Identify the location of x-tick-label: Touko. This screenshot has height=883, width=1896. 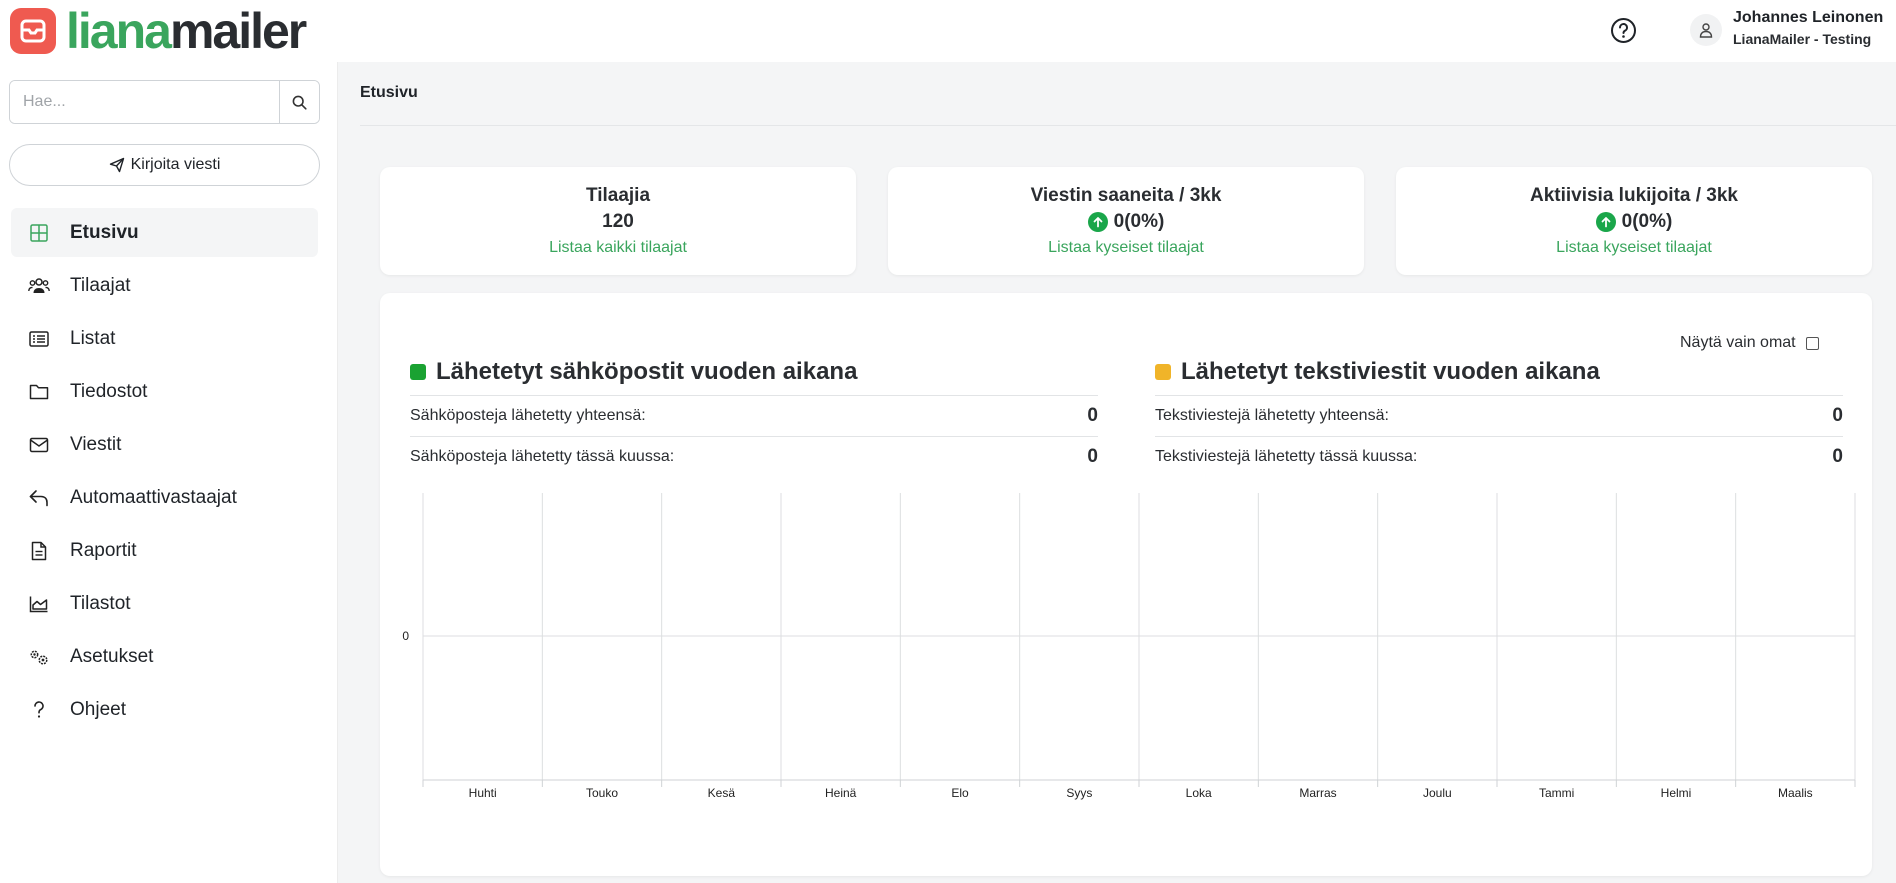
(602, 793).